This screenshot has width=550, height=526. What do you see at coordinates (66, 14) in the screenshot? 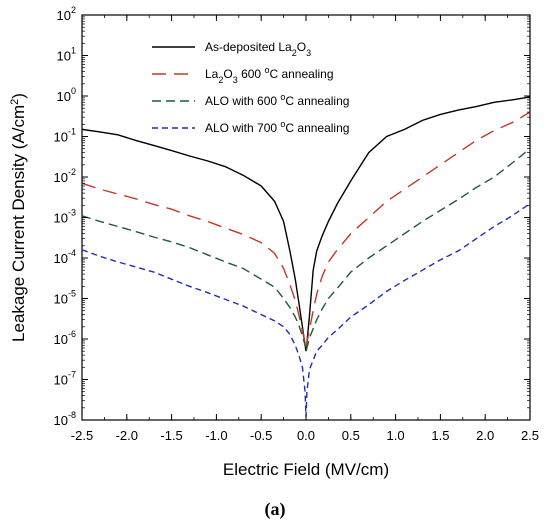
I see `y-tick-label: 10²` at bounding box center [66, 14].